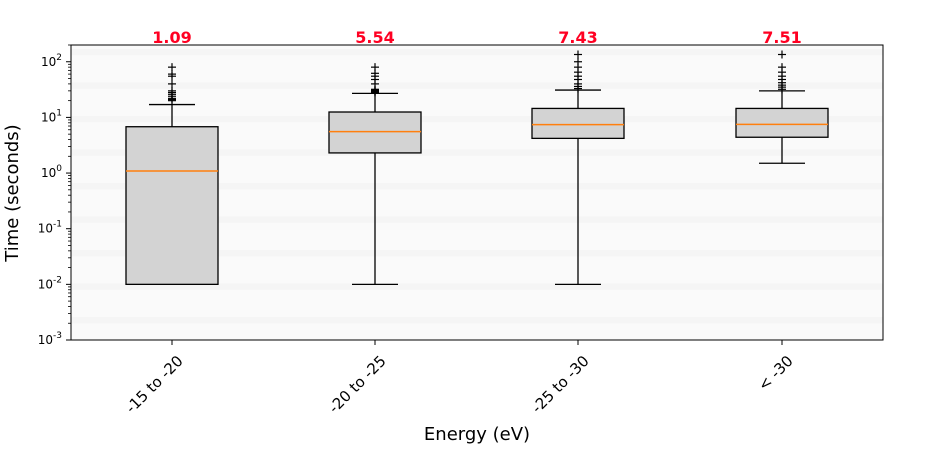 The width and height of the screenshot is (931, 453). What do you see at coordinates (374, 37) in the screenshot?
I see `median-value-label: 5.54` at bounding box center [374, 37].